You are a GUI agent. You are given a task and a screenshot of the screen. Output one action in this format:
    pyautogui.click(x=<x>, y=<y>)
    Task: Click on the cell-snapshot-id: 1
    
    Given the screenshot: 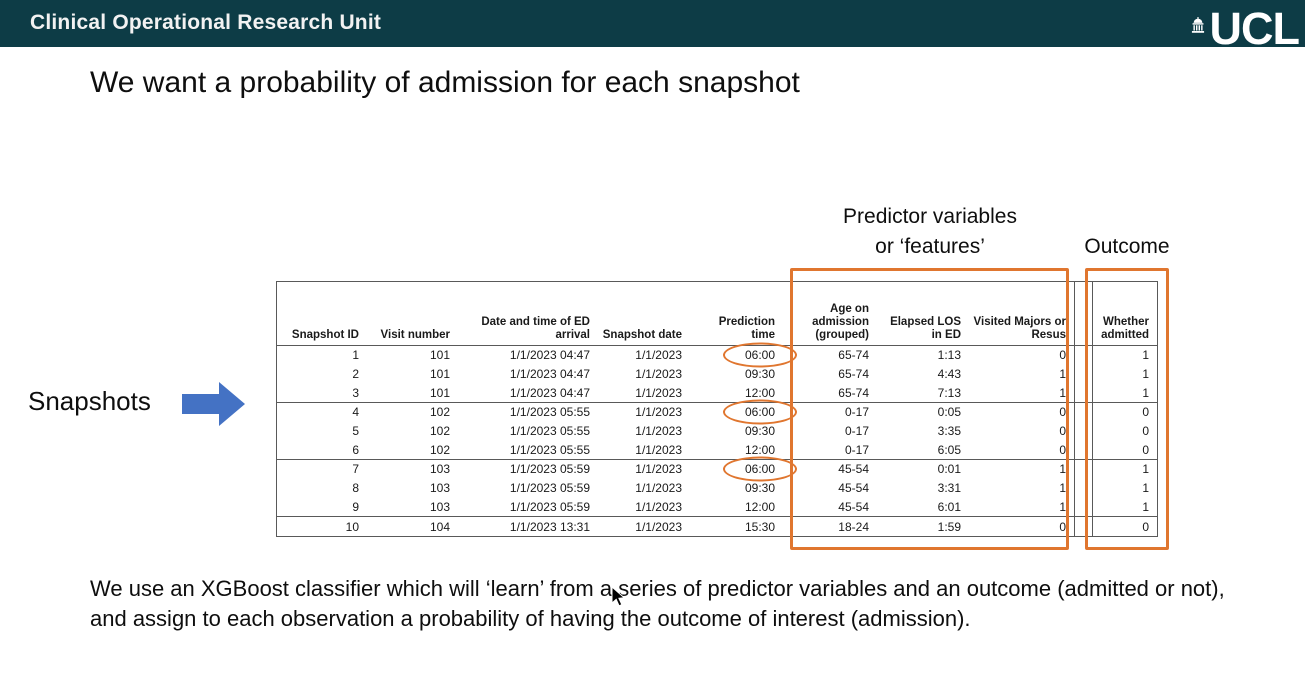 What is the action you would take?
    pyautogui.click(x=355, y=355)
    